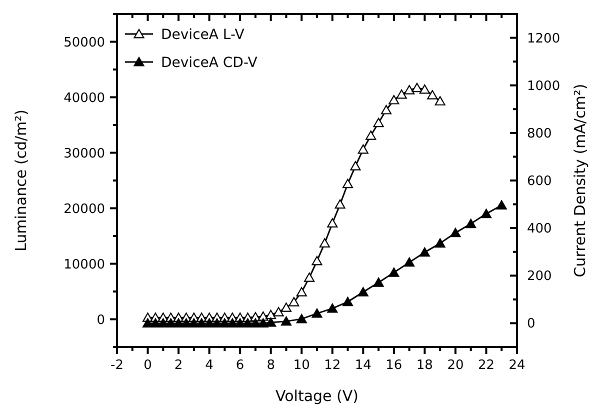 The height and width of the screenshot is (413, 597). I want to click on y-tick-label: 50000, so click(84, 42).